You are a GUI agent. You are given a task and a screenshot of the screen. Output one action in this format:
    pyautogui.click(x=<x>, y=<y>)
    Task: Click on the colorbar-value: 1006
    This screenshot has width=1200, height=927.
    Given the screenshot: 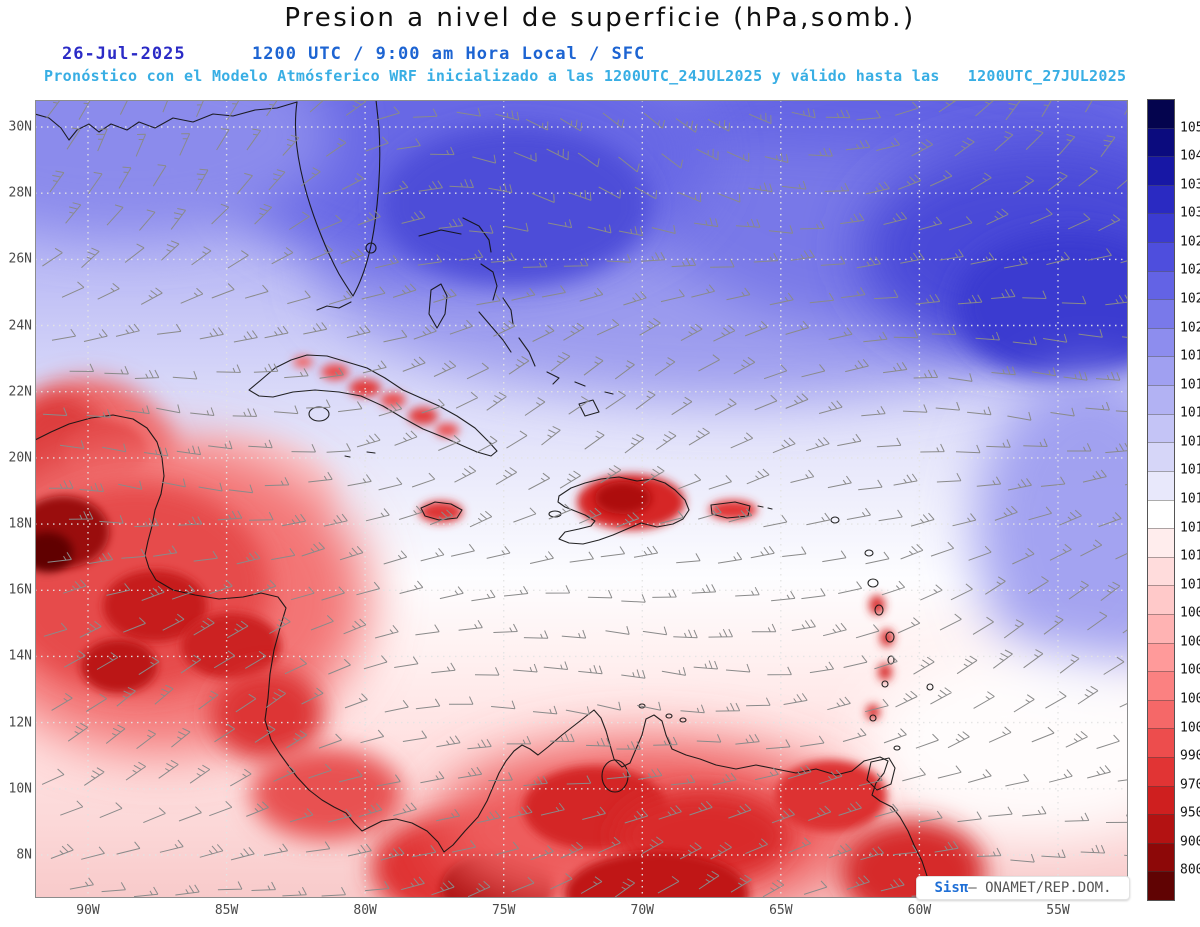 What is the action you would take?
    pyautogui.click(x=1190, y=642)
    